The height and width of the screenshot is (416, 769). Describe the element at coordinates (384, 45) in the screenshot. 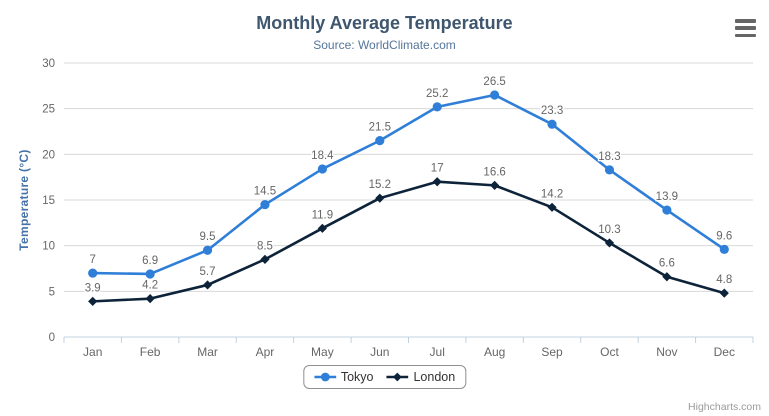

I see `chart-subtitle: Source: WorldClimate.com` at that location.